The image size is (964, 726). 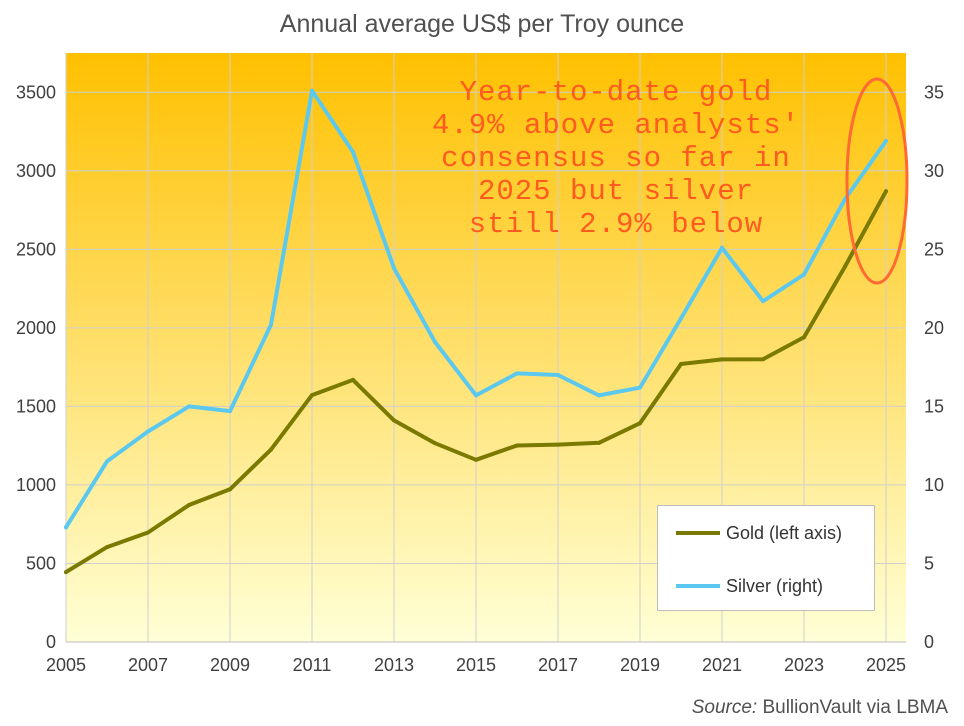 I want to click on x-tick-label: 2015, so click(x=476, y=665).